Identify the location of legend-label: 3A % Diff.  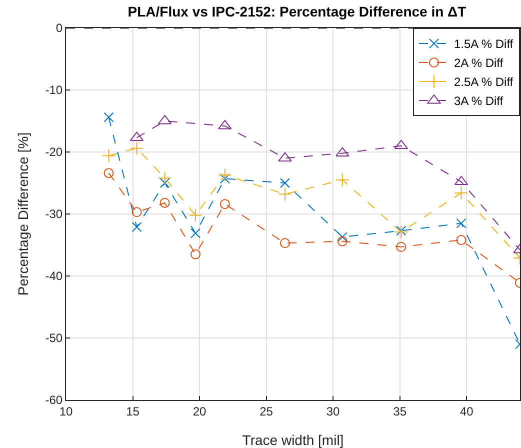
(479, 101).